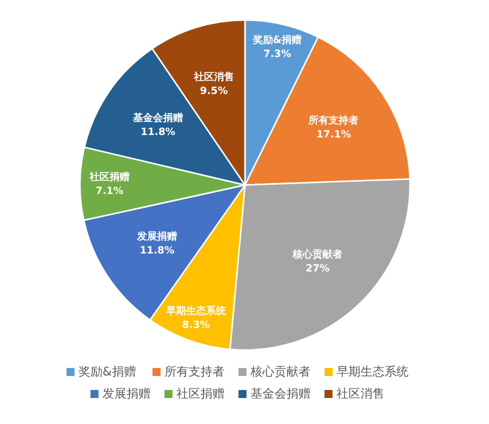 Image resolution: width=489 pixels, height=424 pixels. Describe the element at coordinates (109, 176) in the screenshot. I see `slice-label: 社区捐赠` at that location.